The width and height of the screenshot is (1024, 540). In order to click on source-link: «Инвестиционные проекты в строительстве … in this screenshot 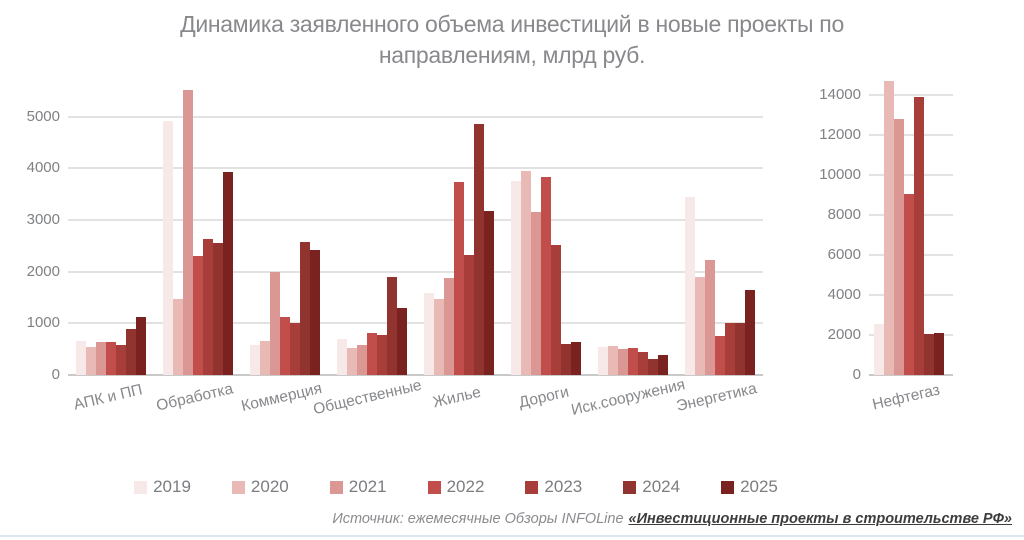, I will do `click(820, 519)`.